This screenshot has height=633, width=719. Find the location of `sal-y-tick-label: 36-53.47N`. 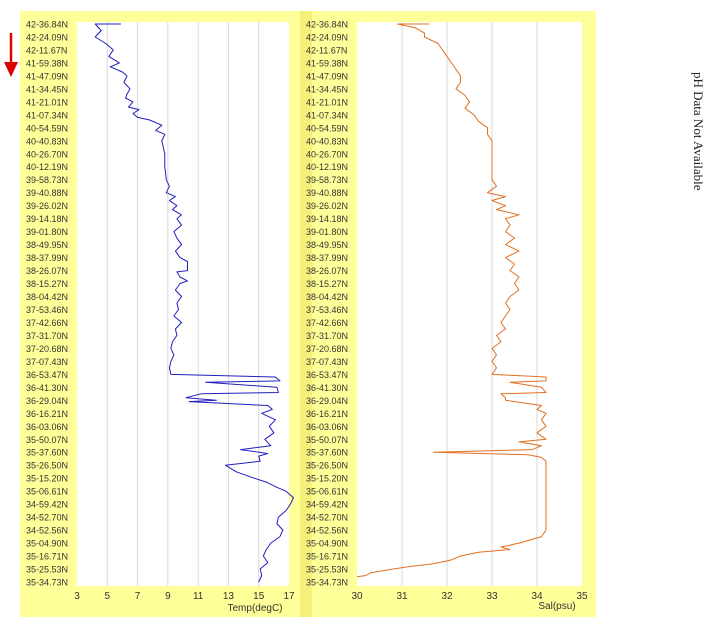

sal-y-tick-label: 36-53.47N is located at coordinates (327, 375).